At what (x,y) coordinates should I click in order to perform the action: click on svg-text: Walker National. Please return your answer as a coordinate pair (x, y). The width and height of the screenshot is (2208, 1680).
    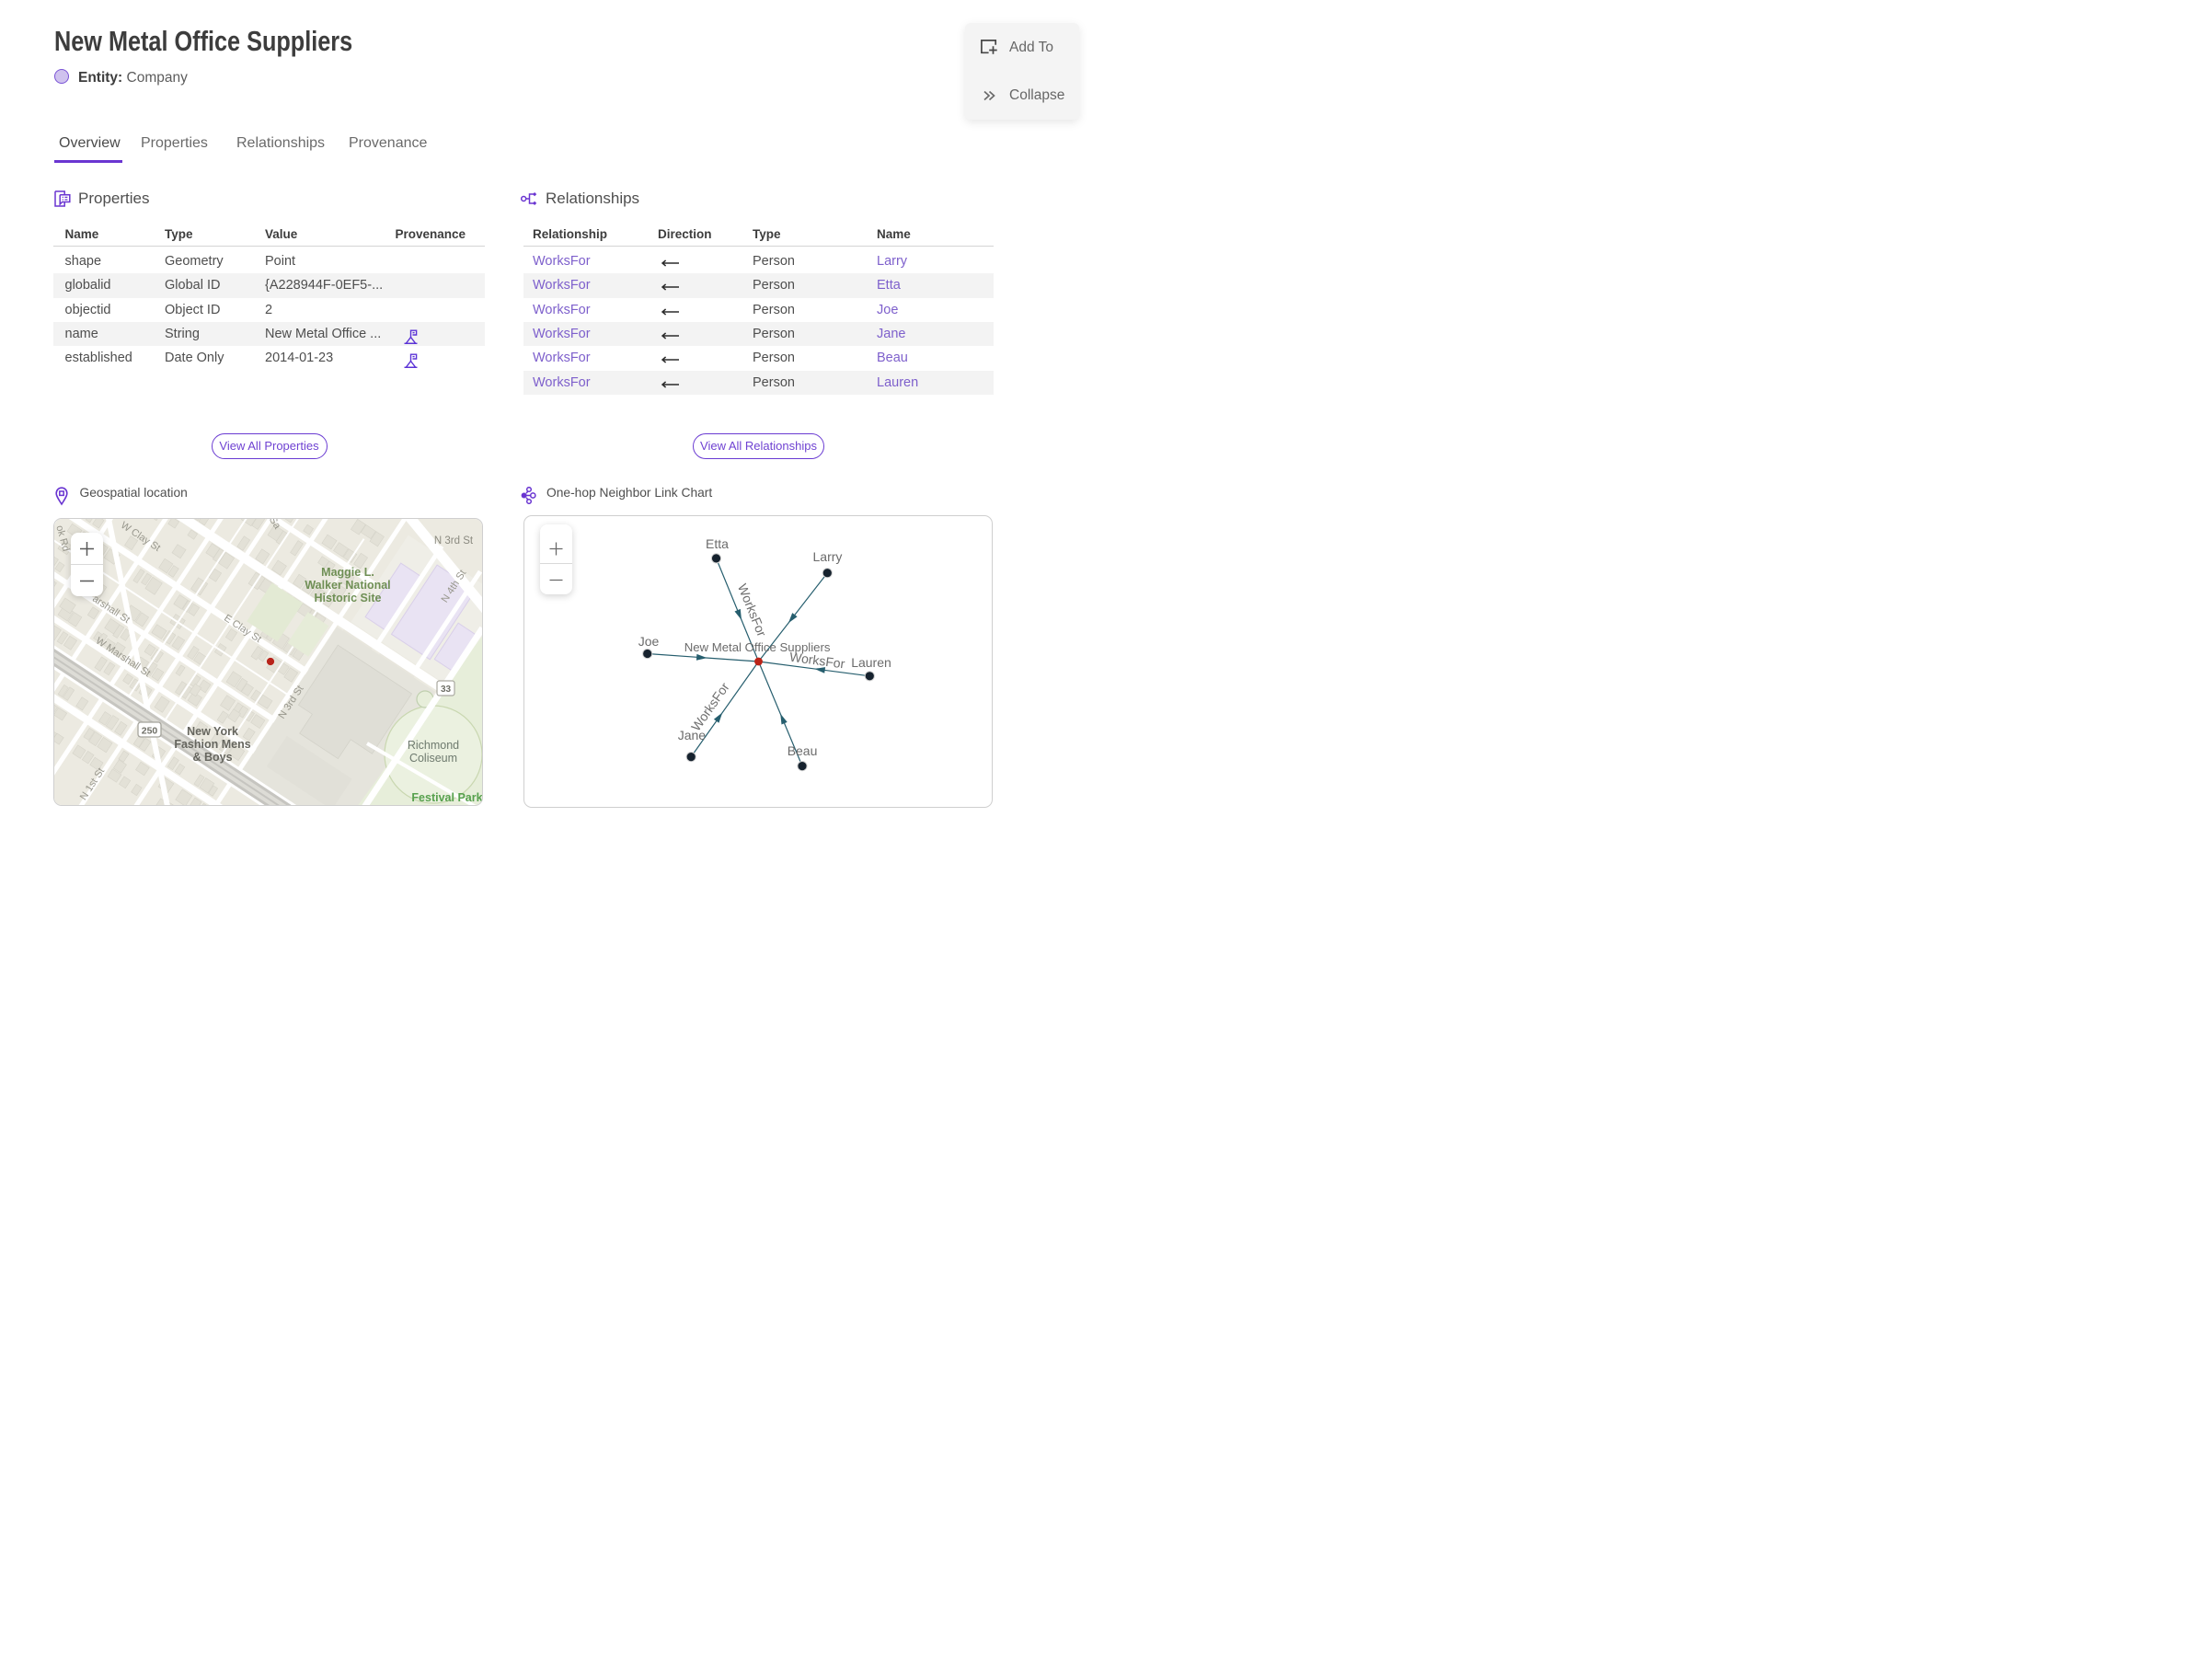
    Looking at the image, I should click on (347, 585).